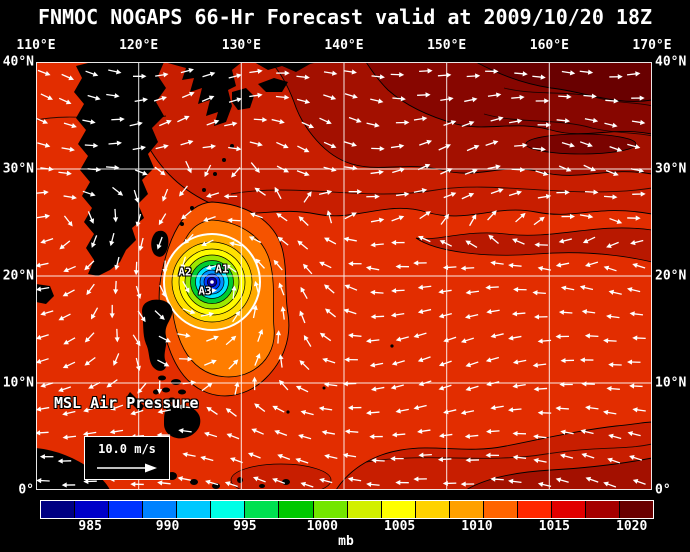 This screenshot has width=690, height=552. I want to click on pressure-dark-blob, so click(581, 144).